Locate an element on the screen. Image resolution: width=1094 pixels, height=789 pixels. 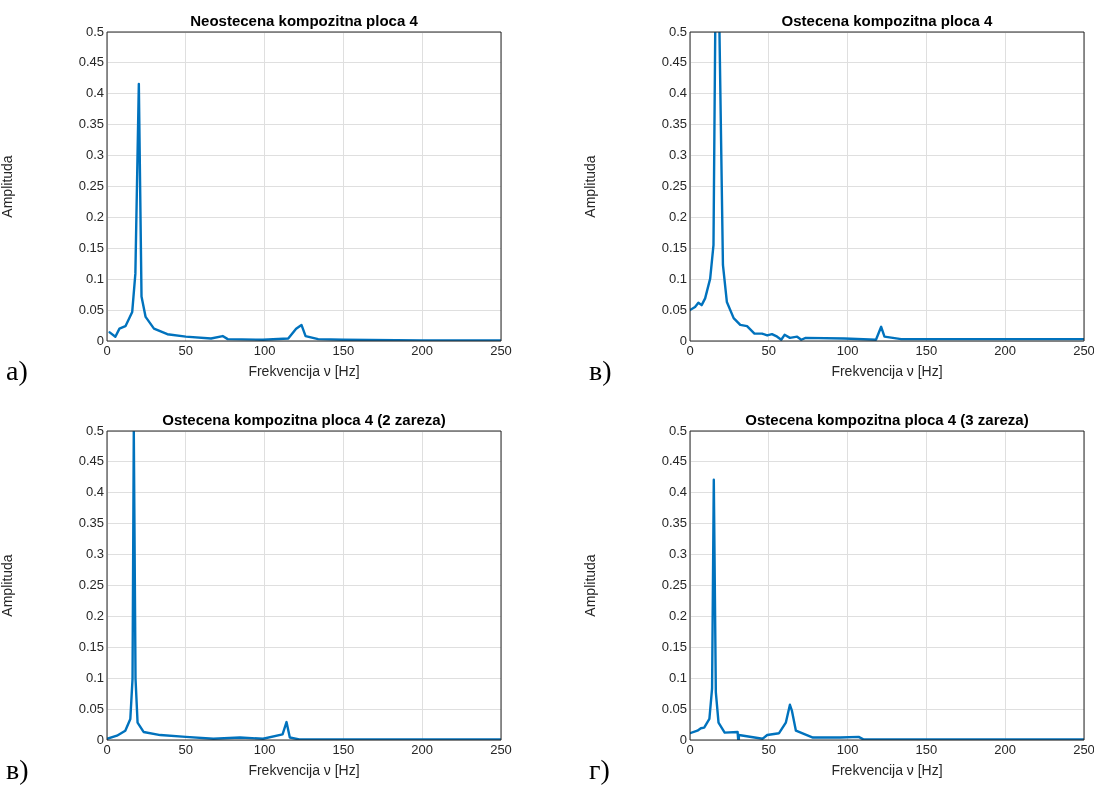
text: г) is located at coordinates (599, 769).